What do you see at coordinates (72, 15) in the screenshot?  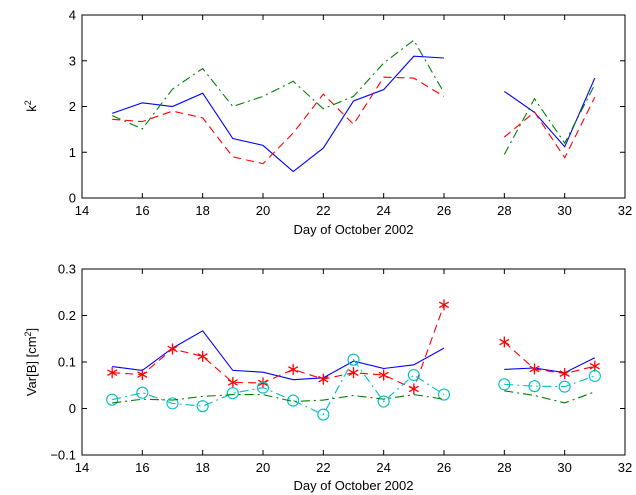 I see `y-tick-label: 4` at bounding box center [72, 15].